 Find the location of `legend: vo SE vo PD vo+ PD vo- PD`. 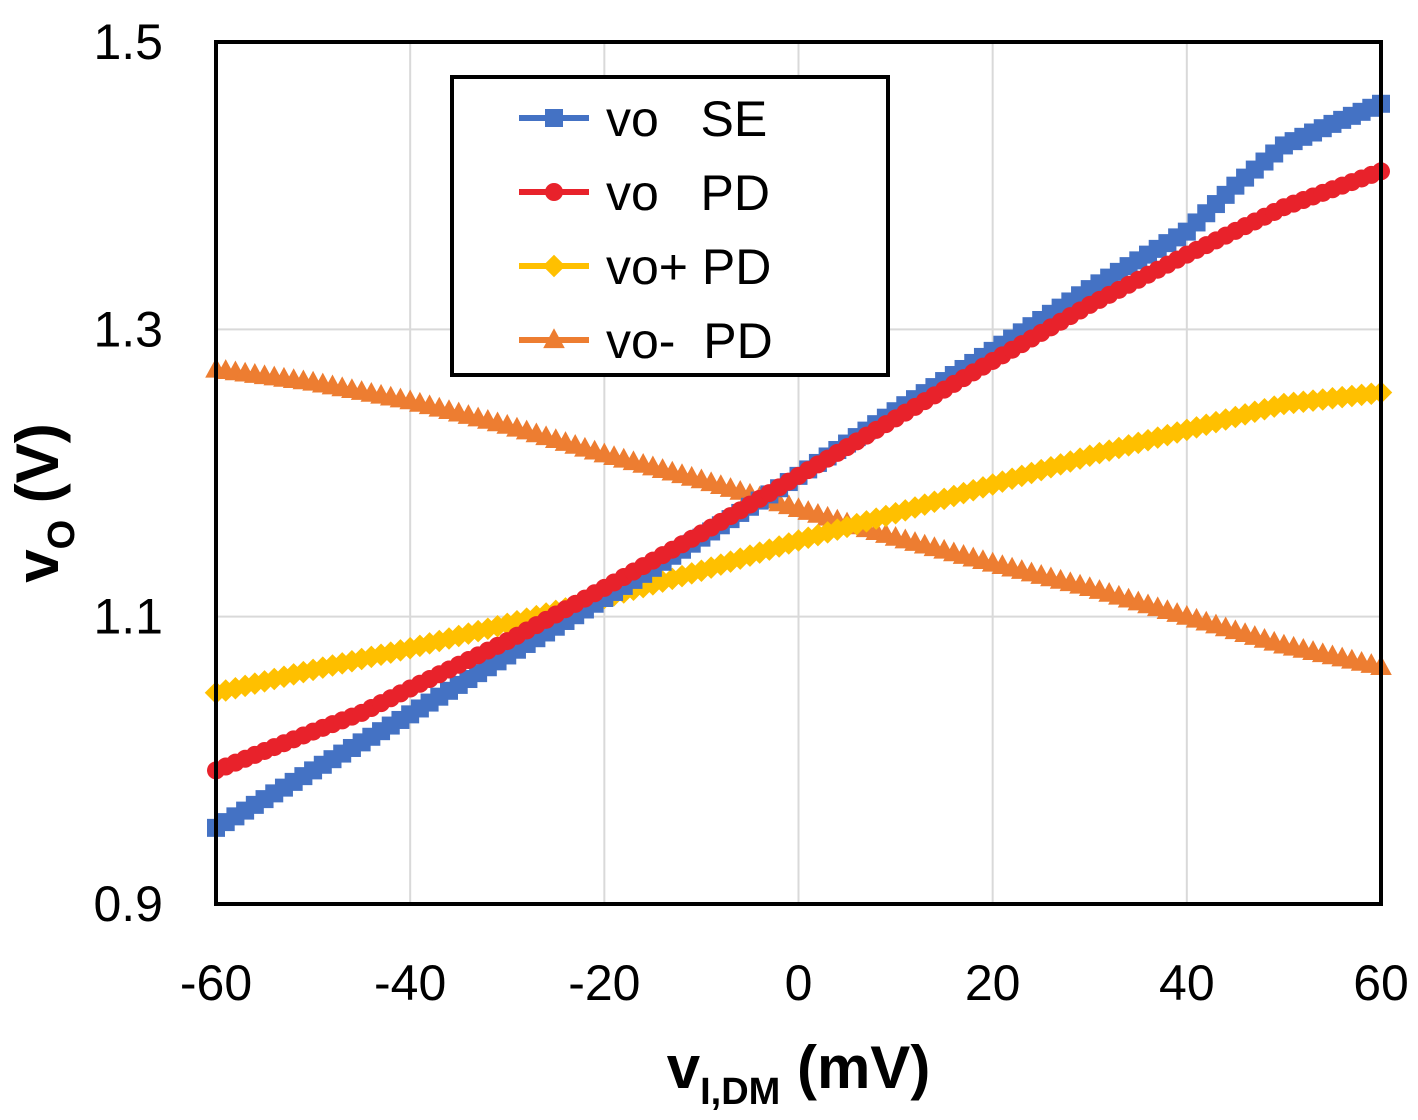

legend: vo SE vo PD vo+ PD vo- PD is located at coordinates (670, 226).